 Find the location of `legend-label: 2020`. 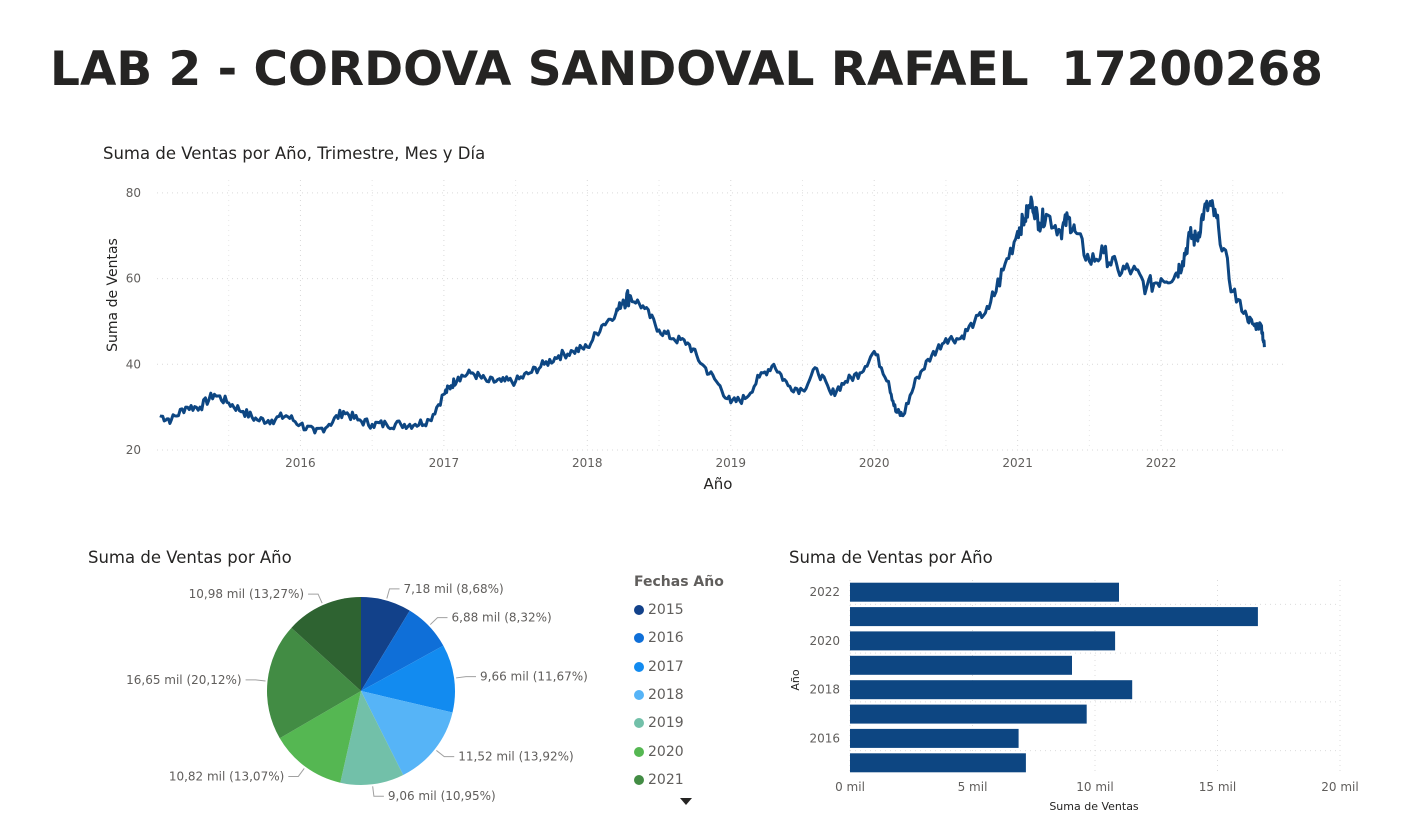

legend-label: 2020 is located at coordinates (666, 751).